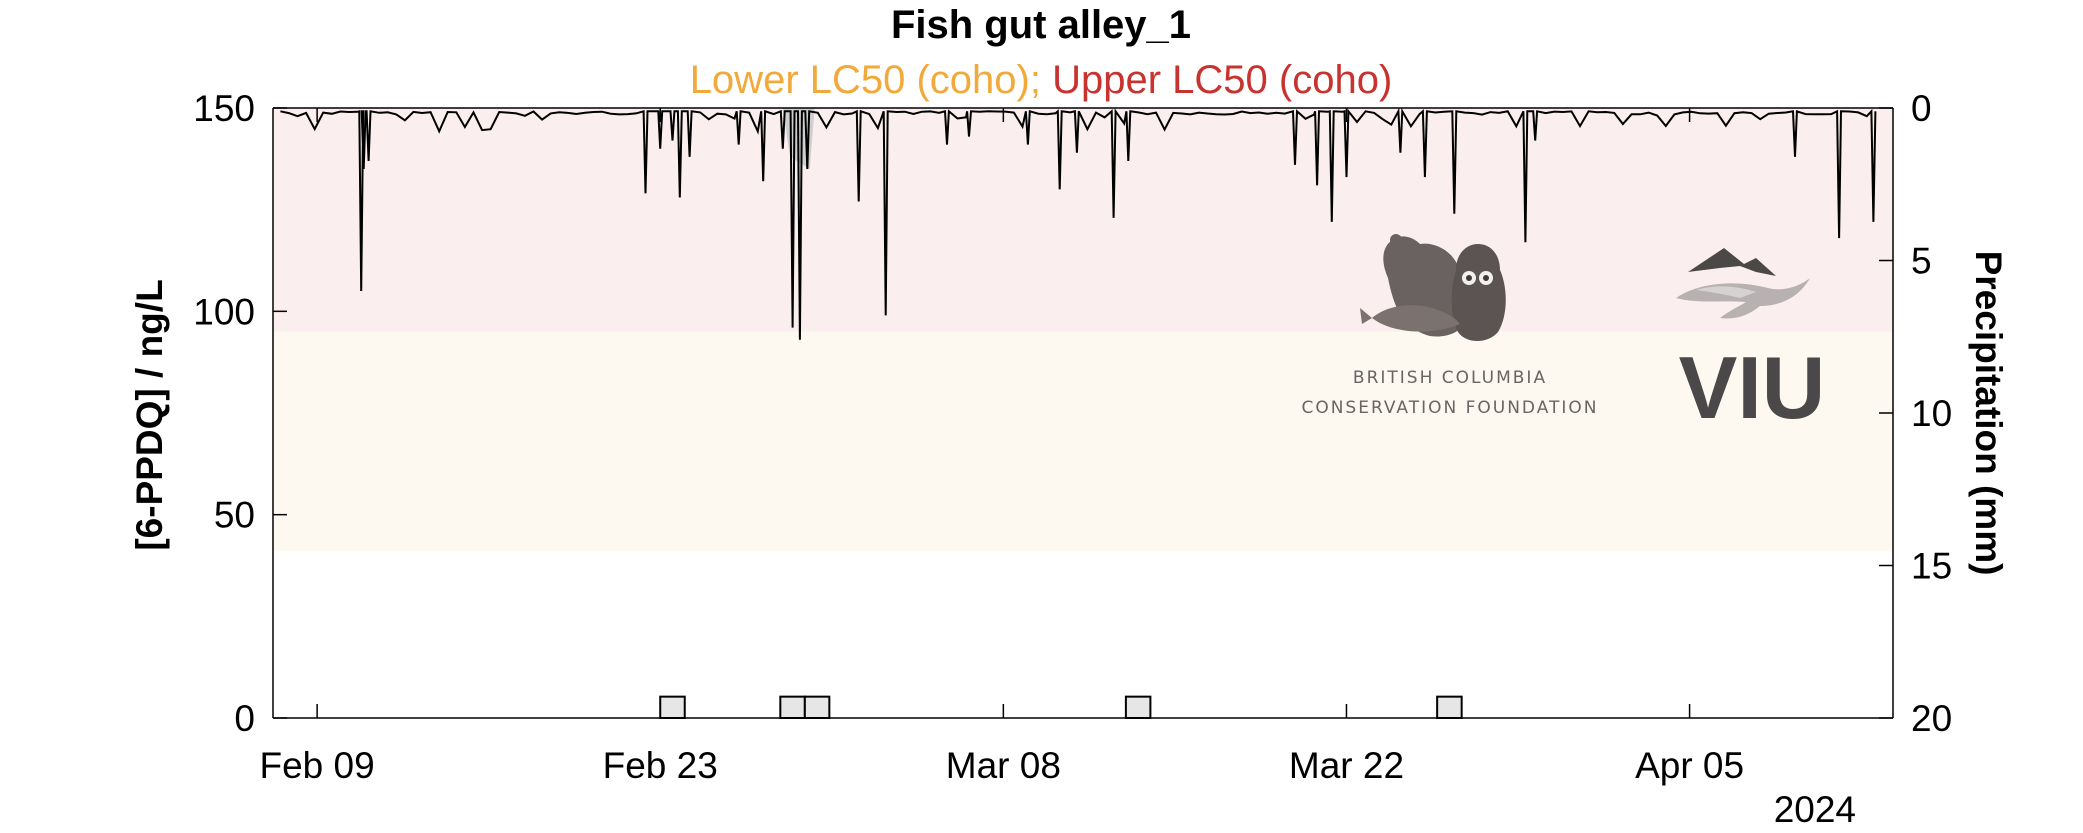  Describe the element at coordinates (234, 515) in the screenshot. I see `y-tick-label-1: 50` at that location.